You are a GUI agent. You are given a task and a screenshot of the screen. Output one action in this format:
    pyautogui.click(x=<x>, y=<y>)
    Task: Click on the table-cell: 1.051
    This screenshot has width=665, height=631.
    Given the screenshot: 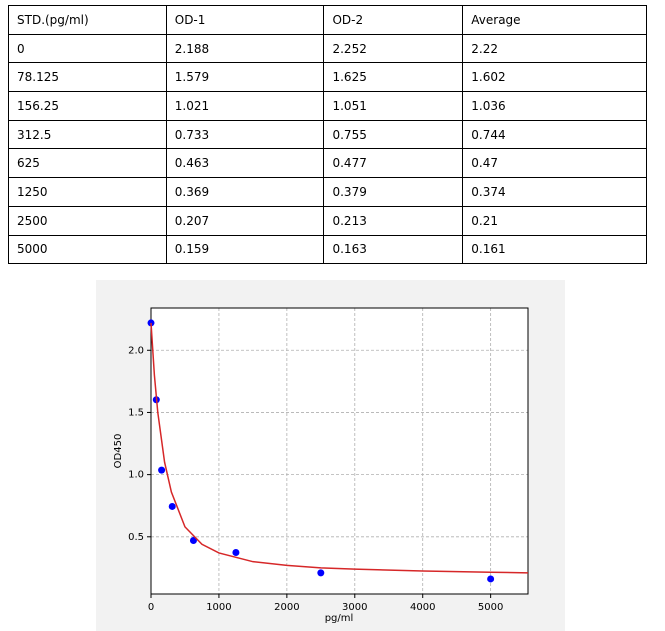 What is the action you would take?
    pyautogui.click(x=393, y=106)
    